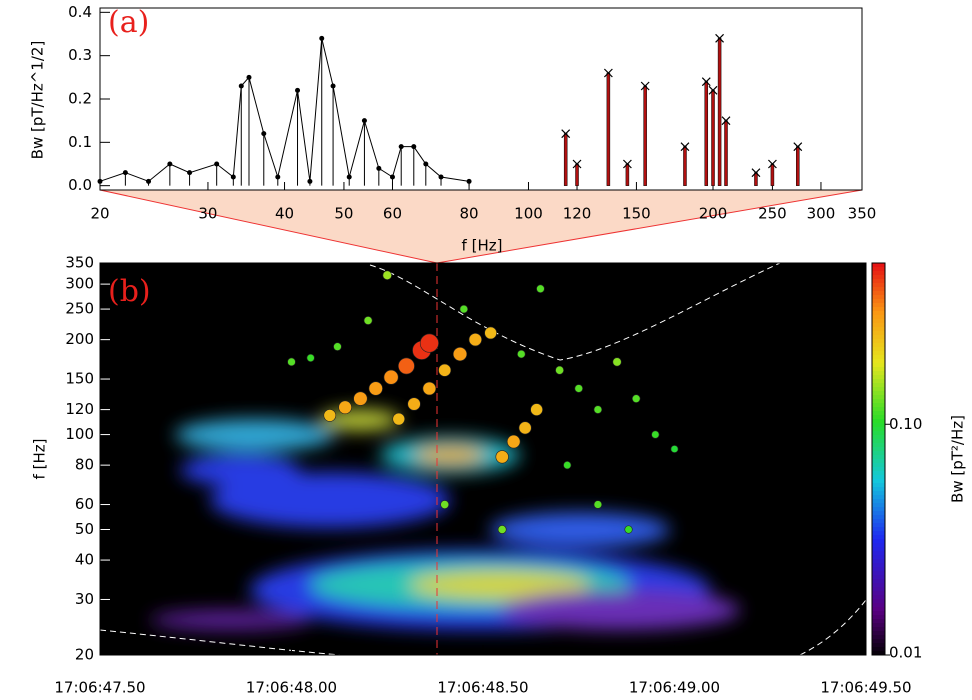 The width and height of the screenshot is (972, 700). I want to click on y-tick-label: 40, so click(84, 560).